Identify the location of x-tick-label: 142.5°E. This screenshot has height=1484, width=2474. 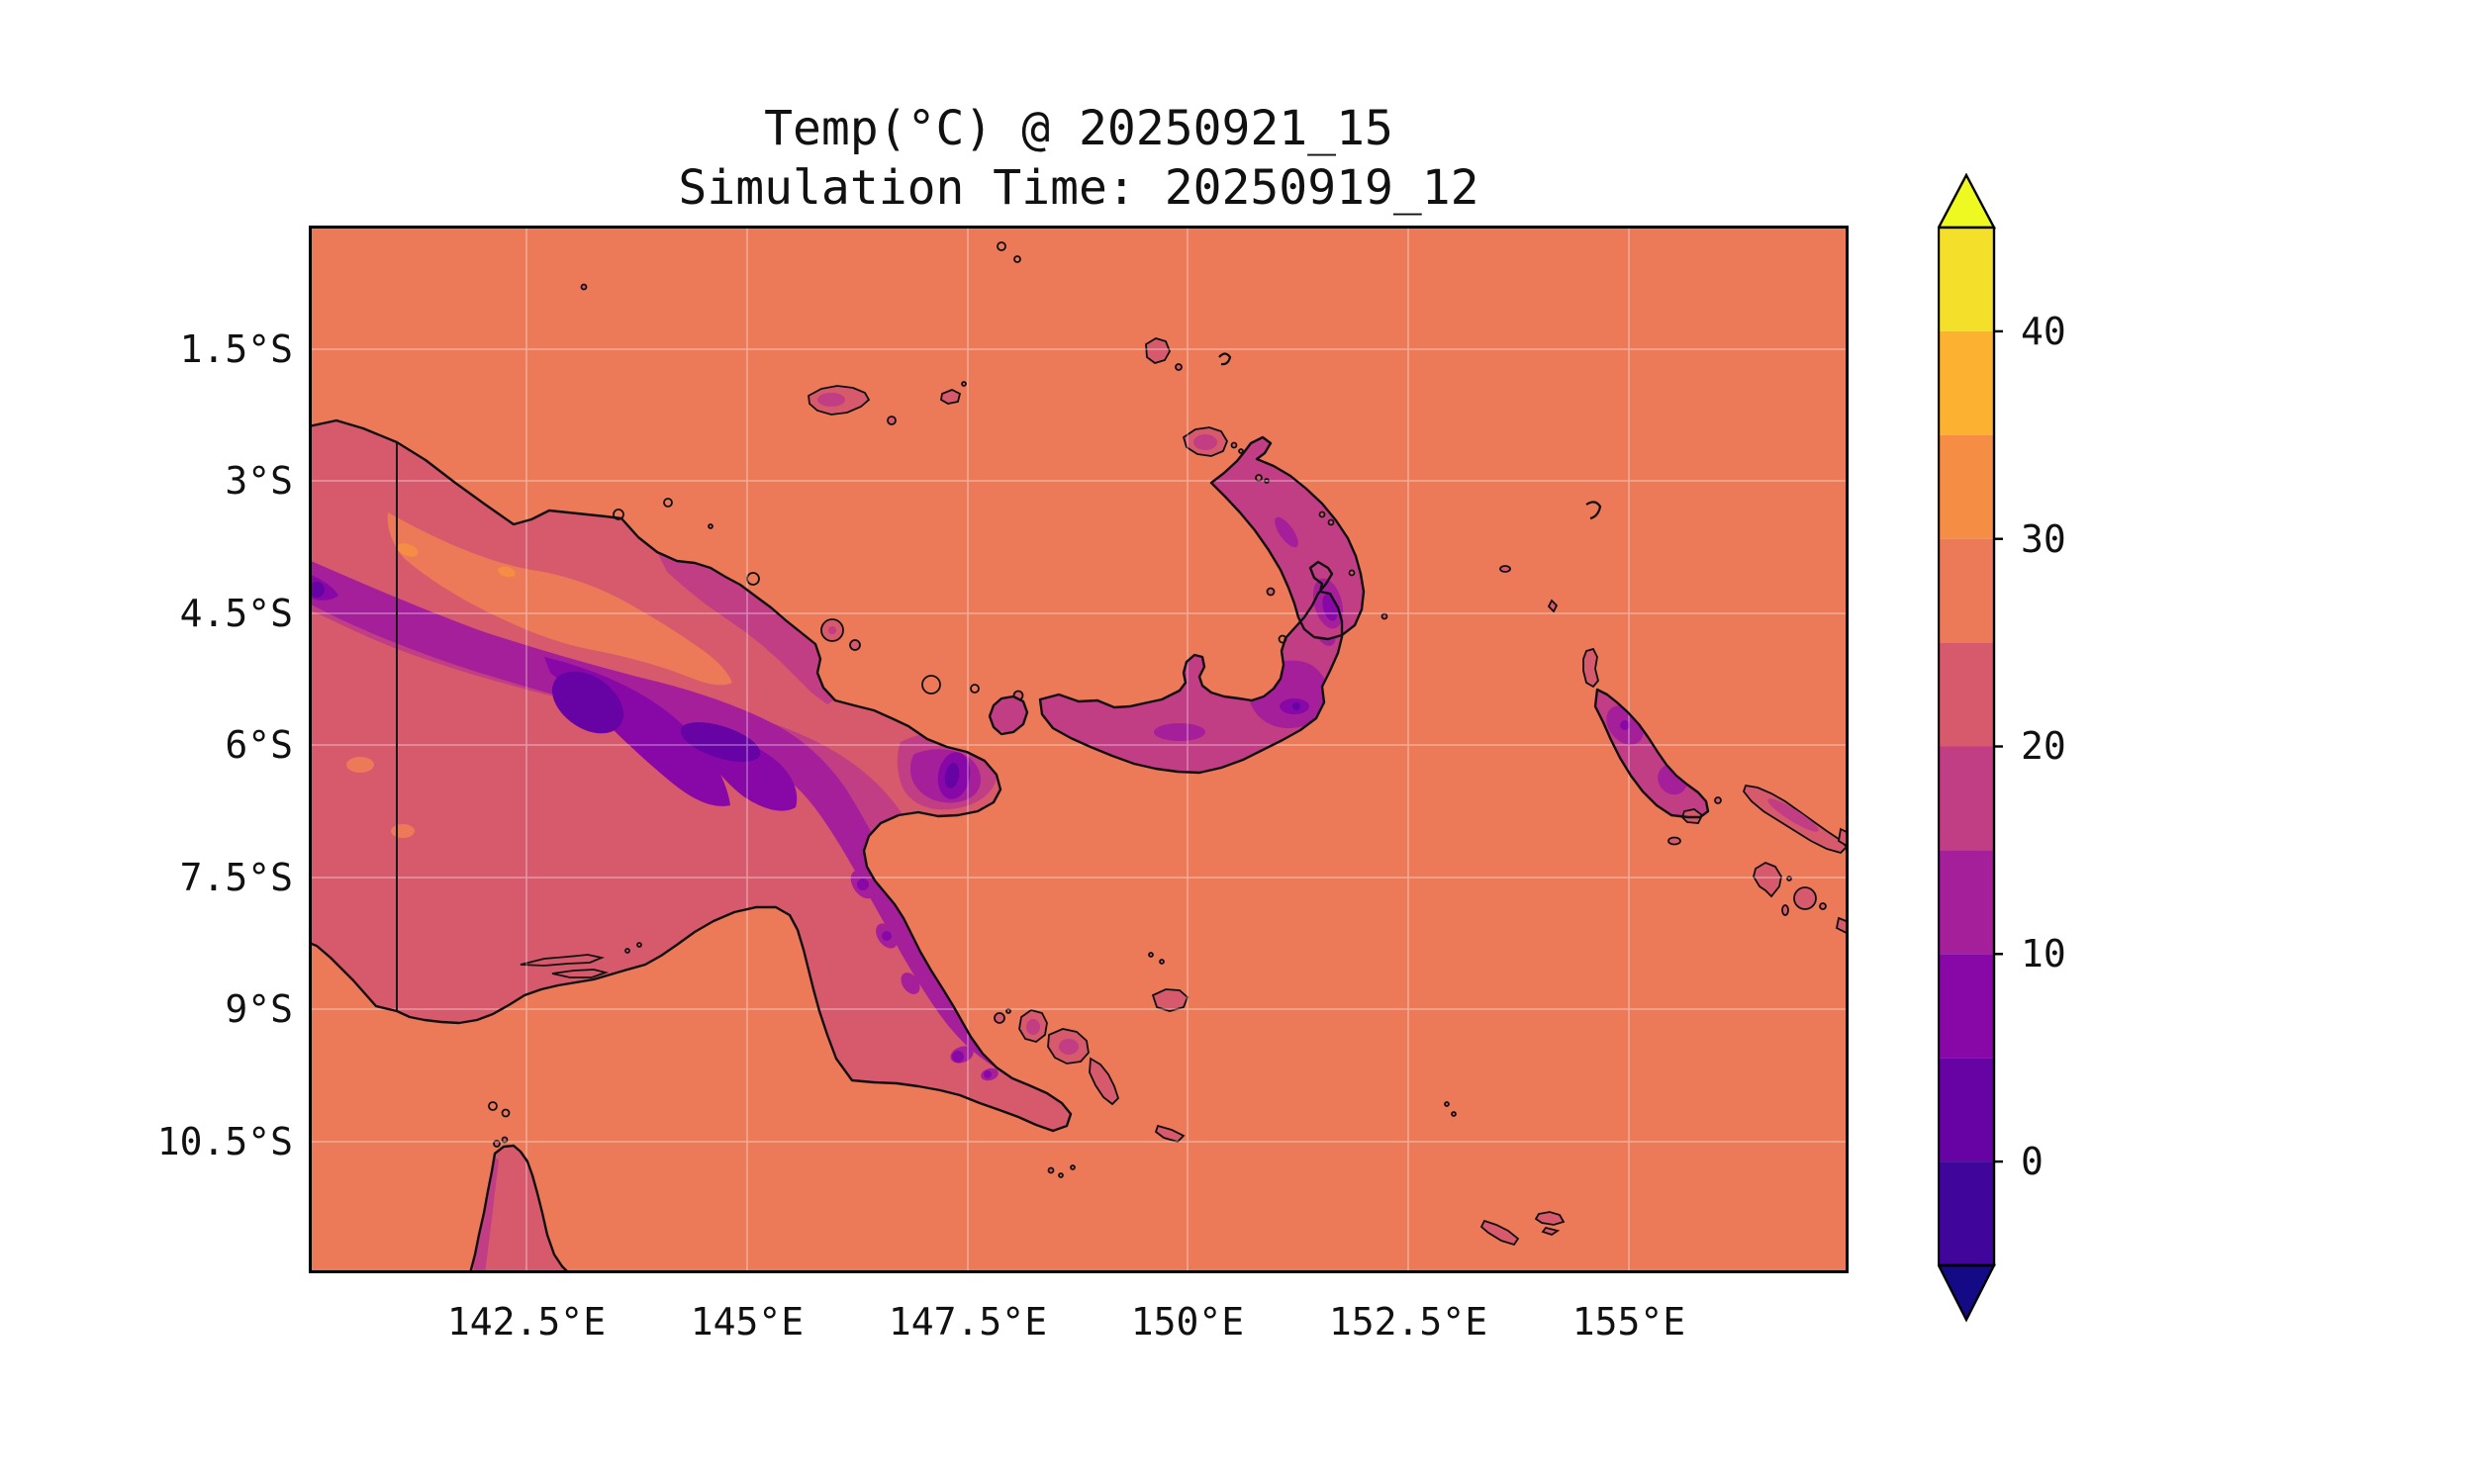
(527, 1322).